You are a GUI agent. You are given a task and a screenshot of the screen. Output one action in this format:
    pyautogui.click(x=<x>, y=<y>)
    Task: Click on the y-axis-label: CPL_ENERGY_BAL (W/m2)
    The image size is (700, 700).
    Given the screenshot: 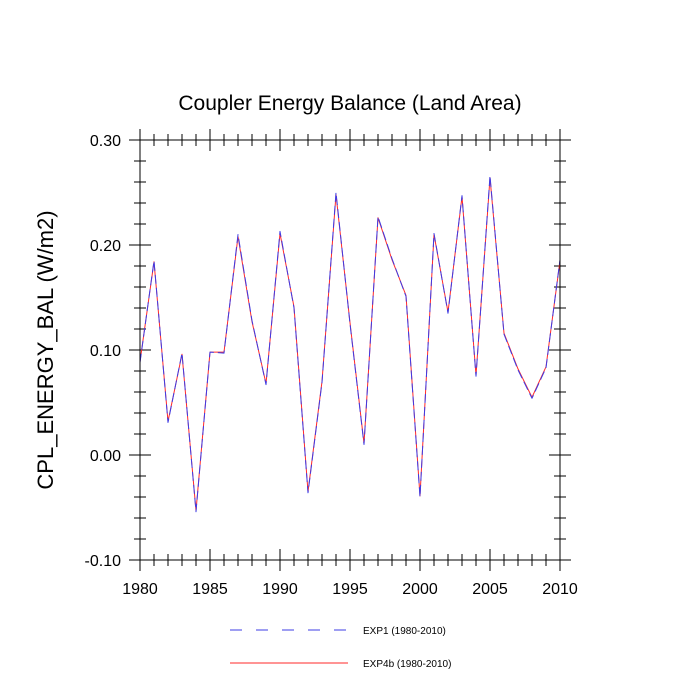 What is the action you would take?
    pyautogui.click(x=45, y=349)
    